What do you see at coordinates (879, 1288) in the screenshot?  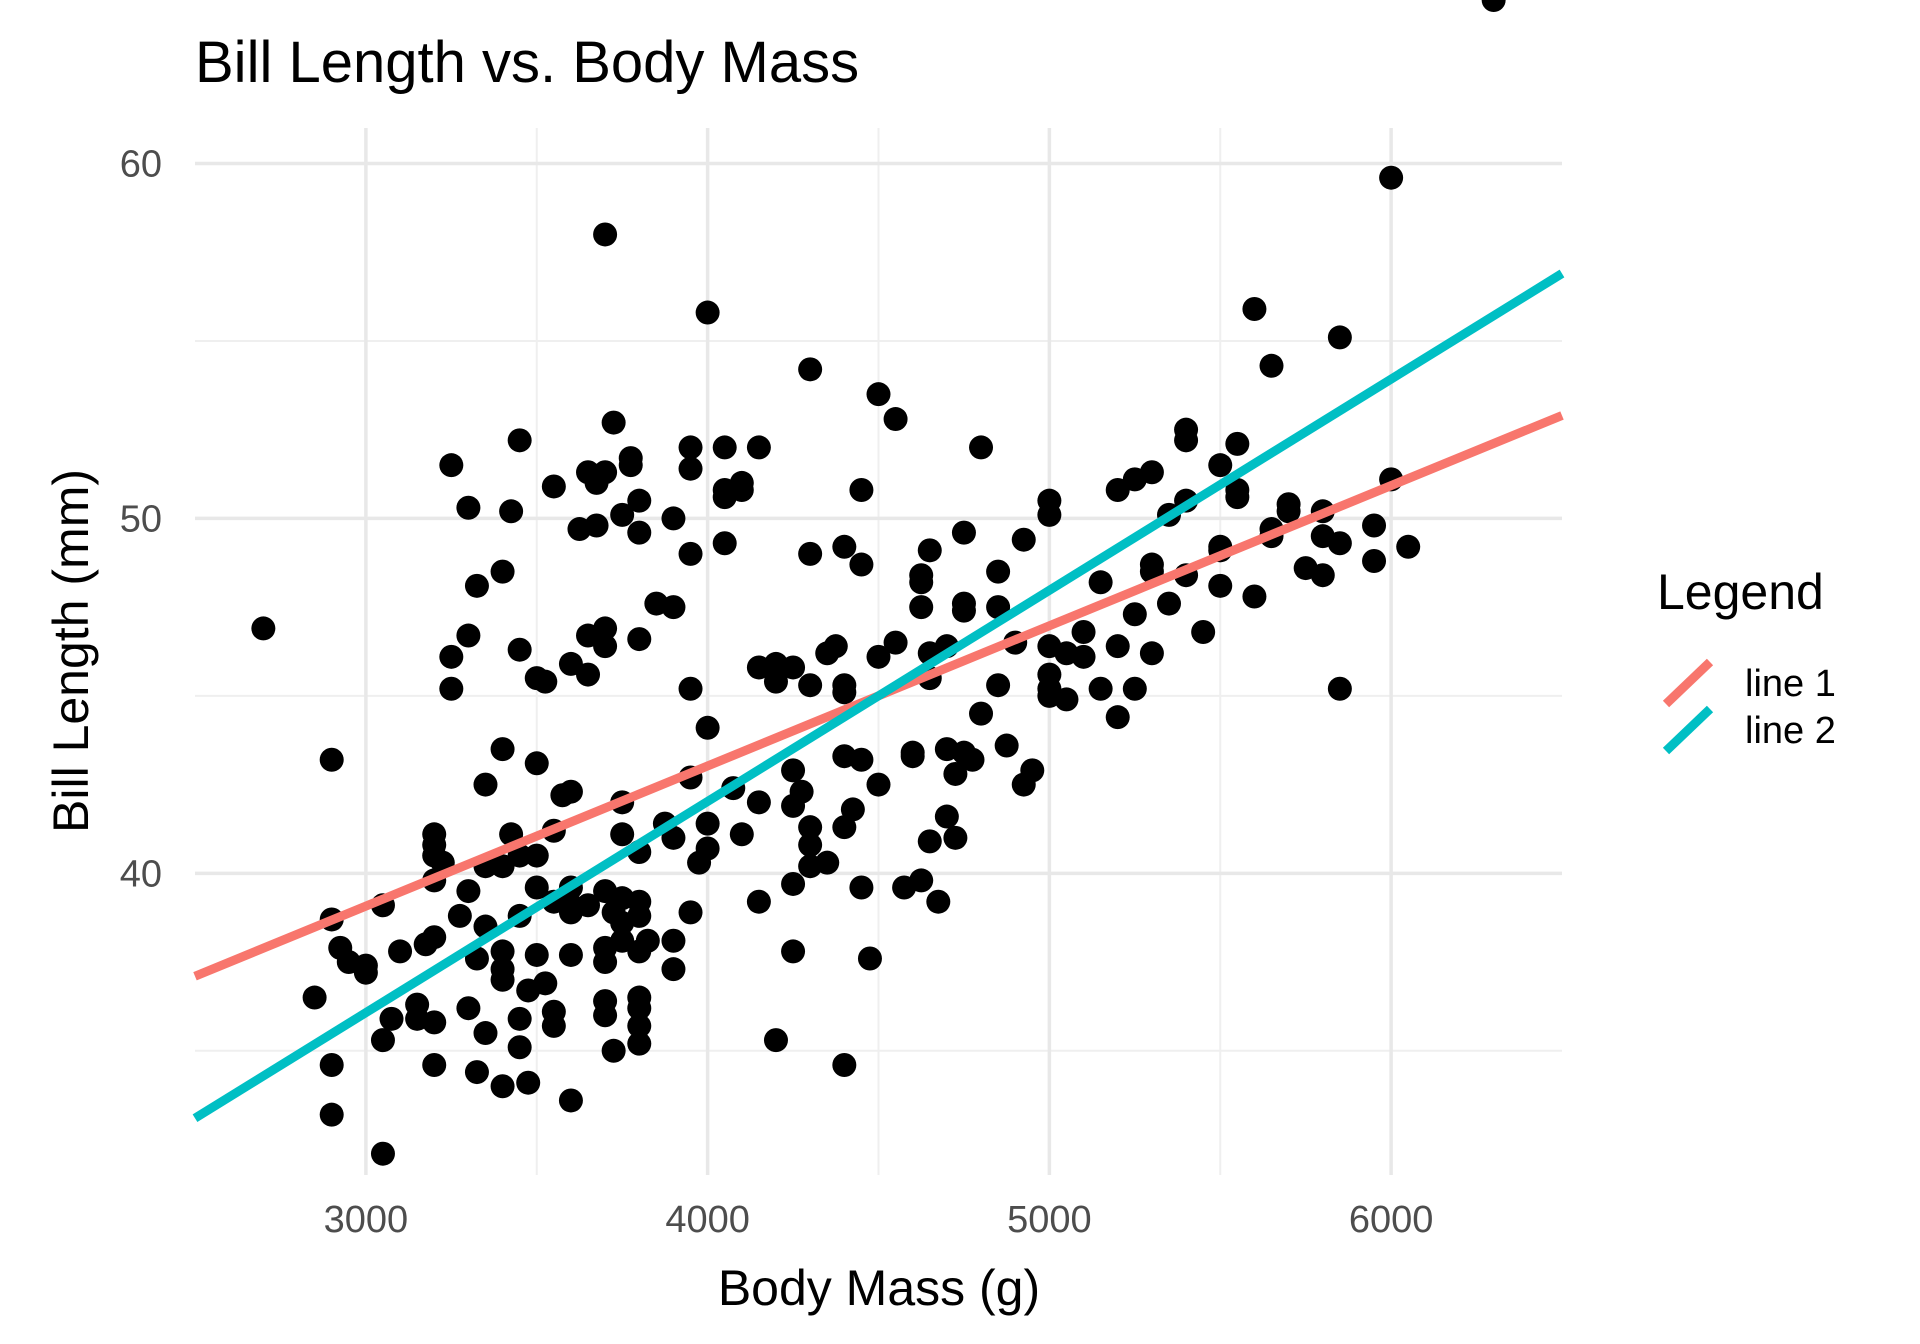 I see `x-axis-title: Body Mass (g)` at bounding box center [879, 1288].